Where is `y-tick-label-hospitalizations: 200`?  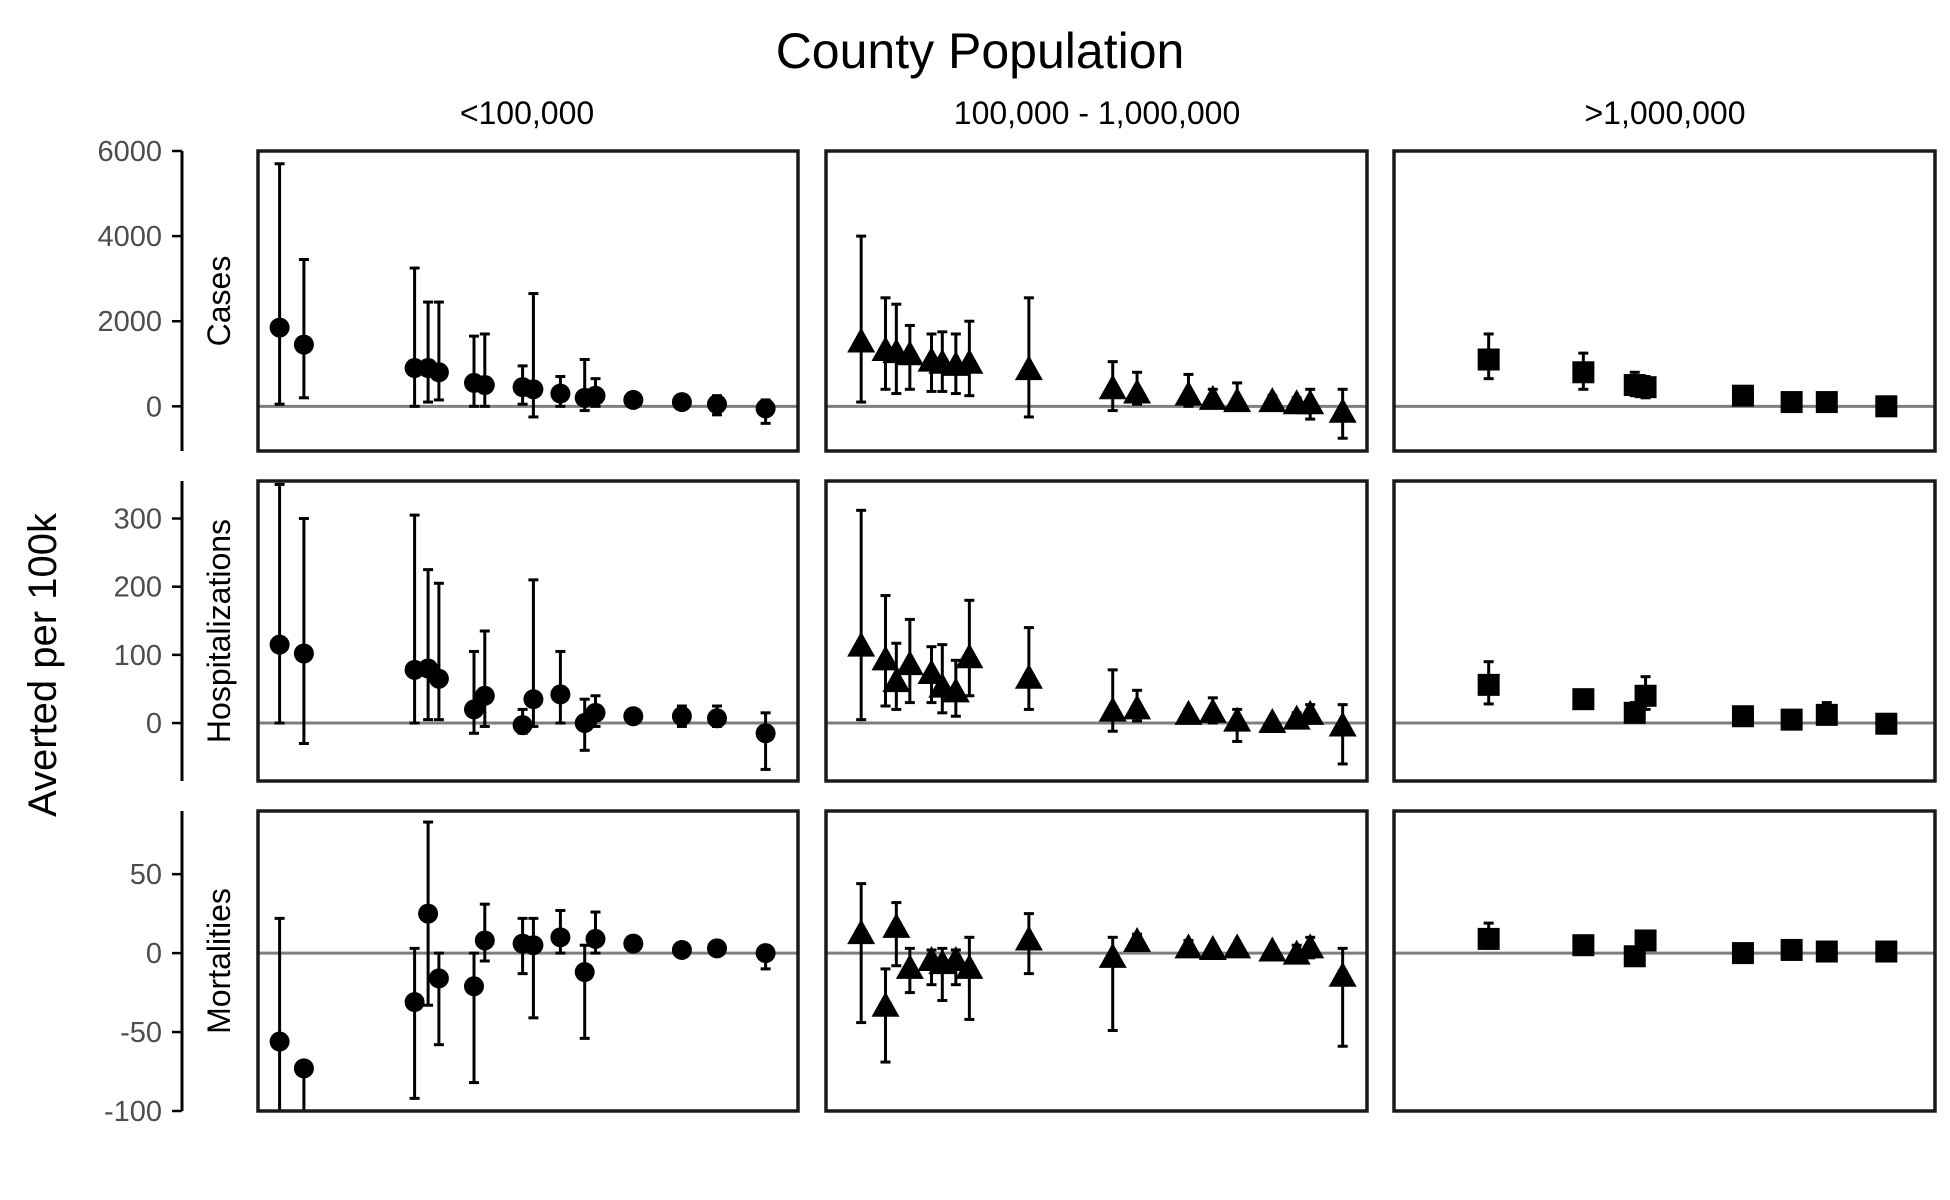 y-tick-label-hospitalizations: 200 is located at coordinates (138, 588).